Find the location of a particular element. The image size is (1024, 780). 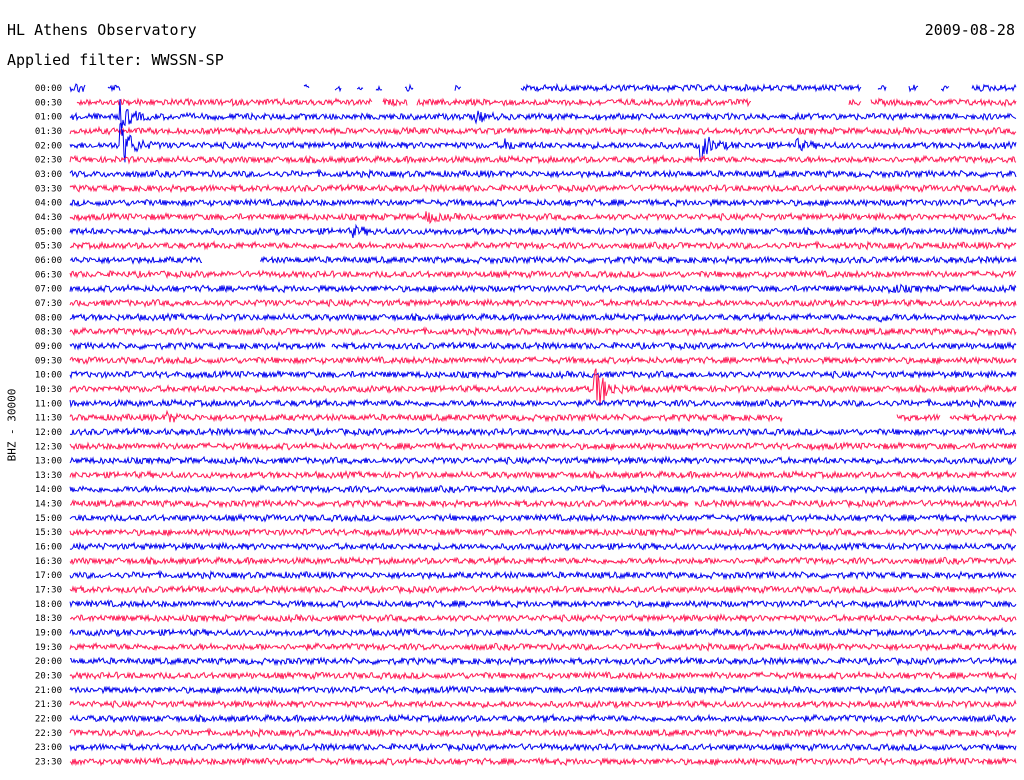

row-time-label: 19:00 is located at coordinates (48, 634).